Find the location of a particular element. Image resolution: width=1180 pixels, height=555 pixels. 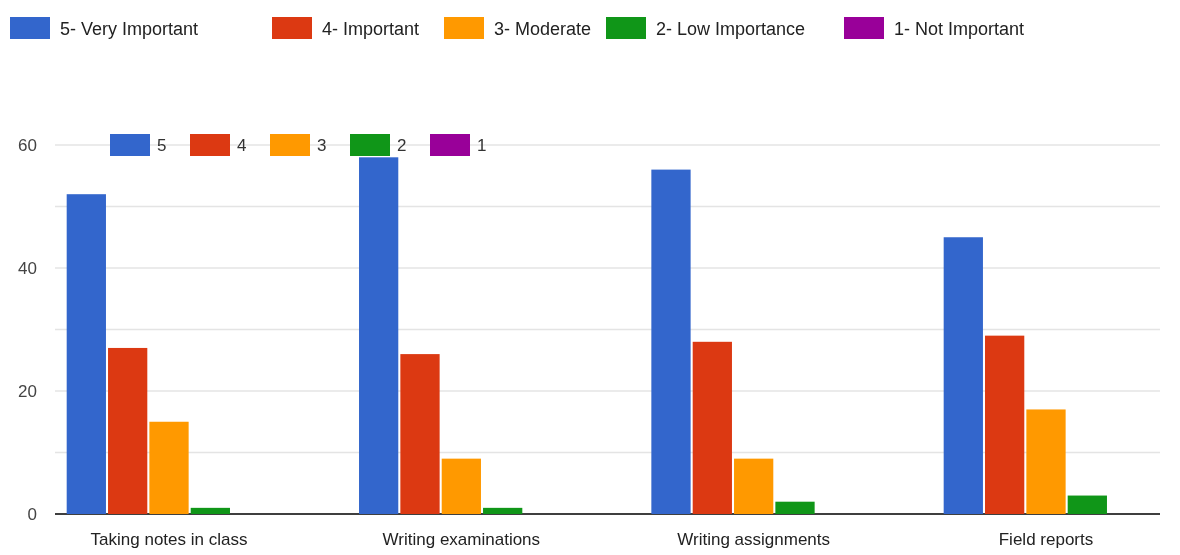

legend-label: 3 is located at coordinates (322, 145).